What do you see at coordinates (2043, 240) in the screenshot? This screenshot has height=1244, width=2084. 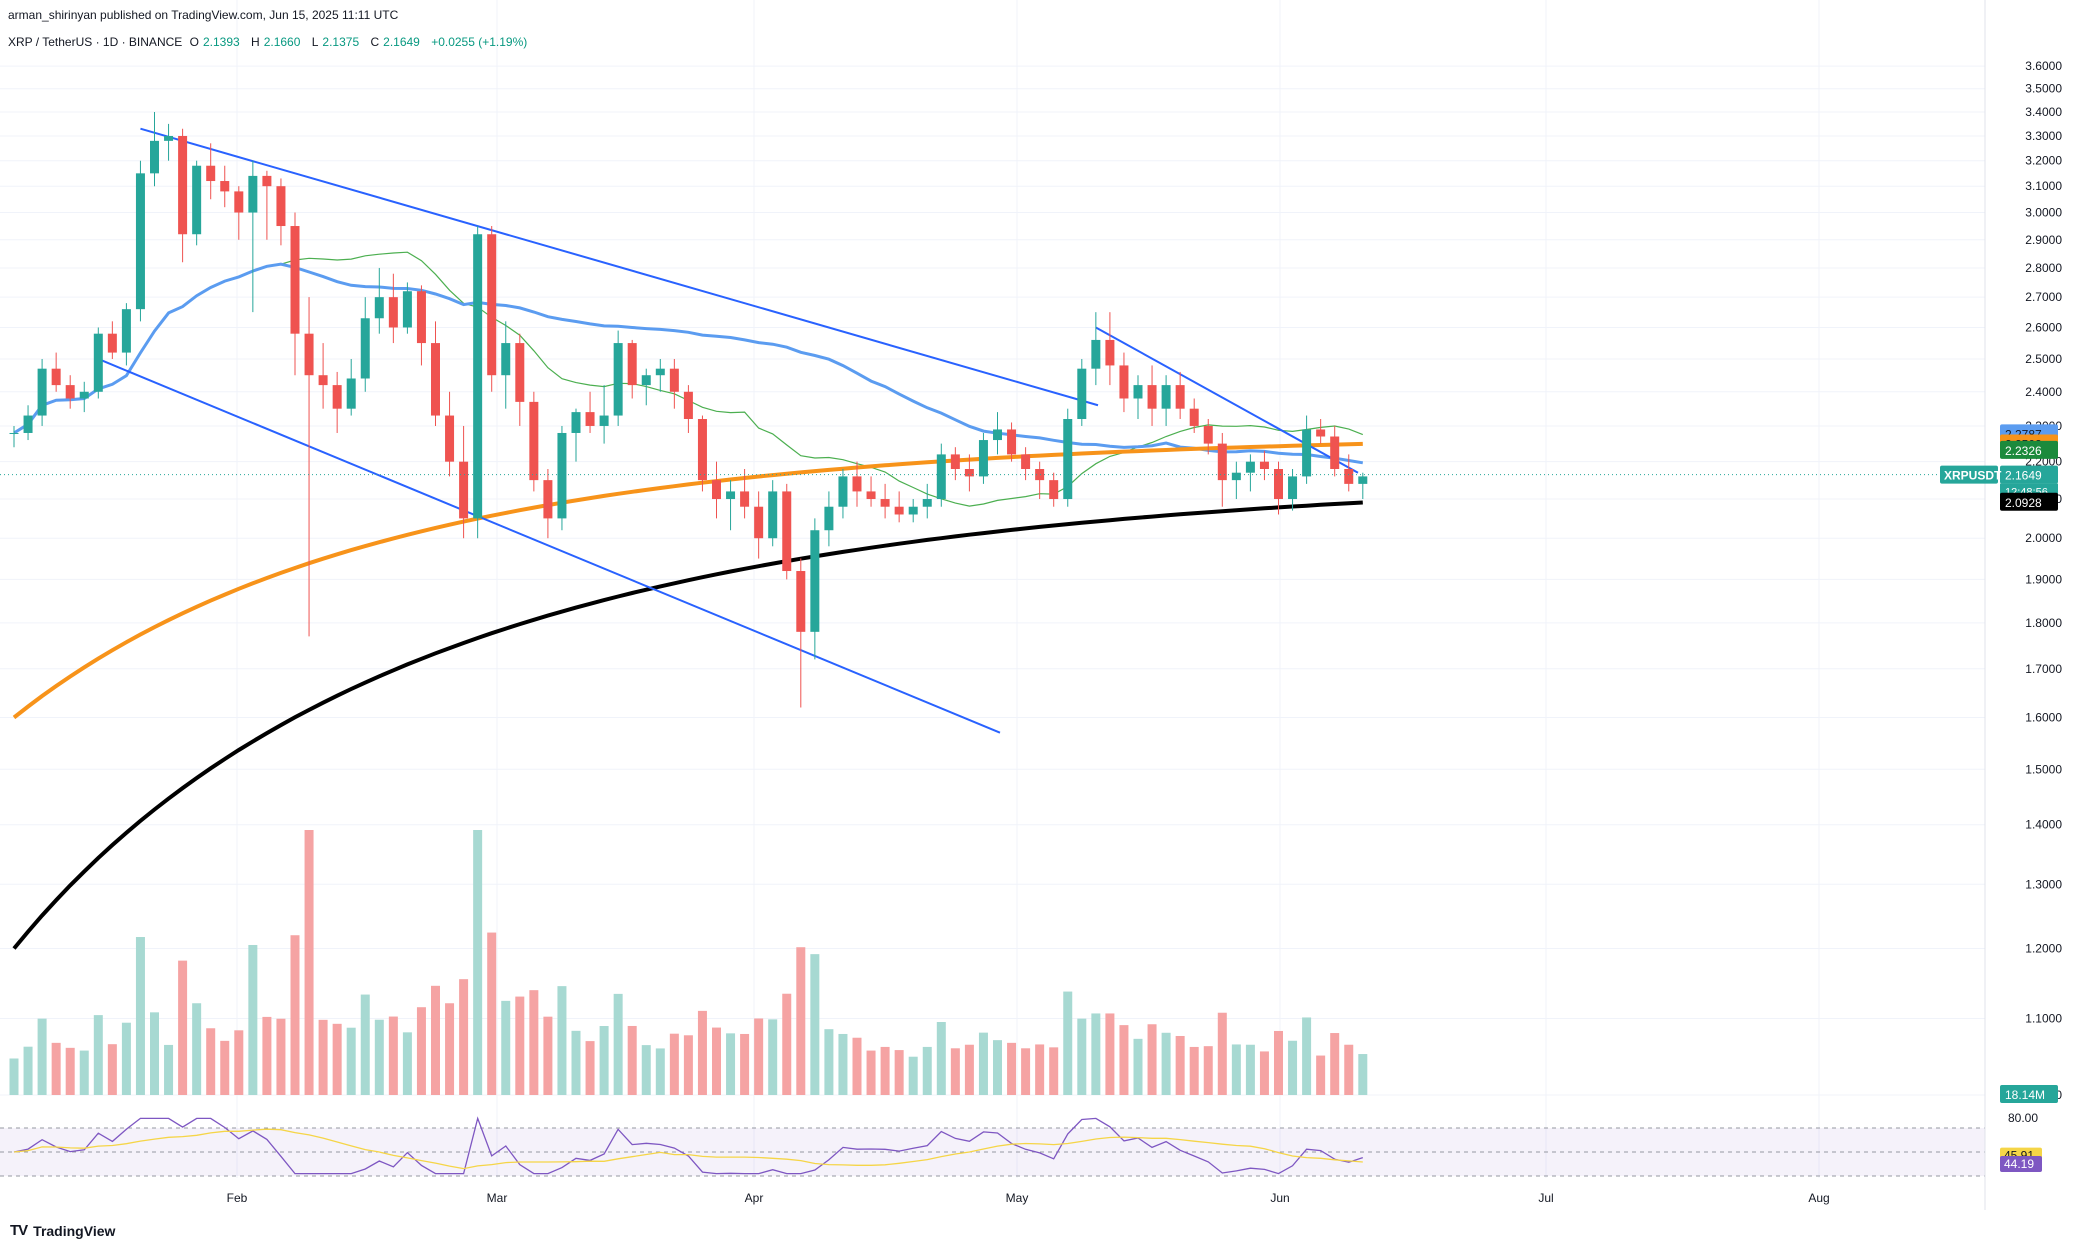 I see `y-tick-label: 2.9000` at bounding box center [2043, 240].